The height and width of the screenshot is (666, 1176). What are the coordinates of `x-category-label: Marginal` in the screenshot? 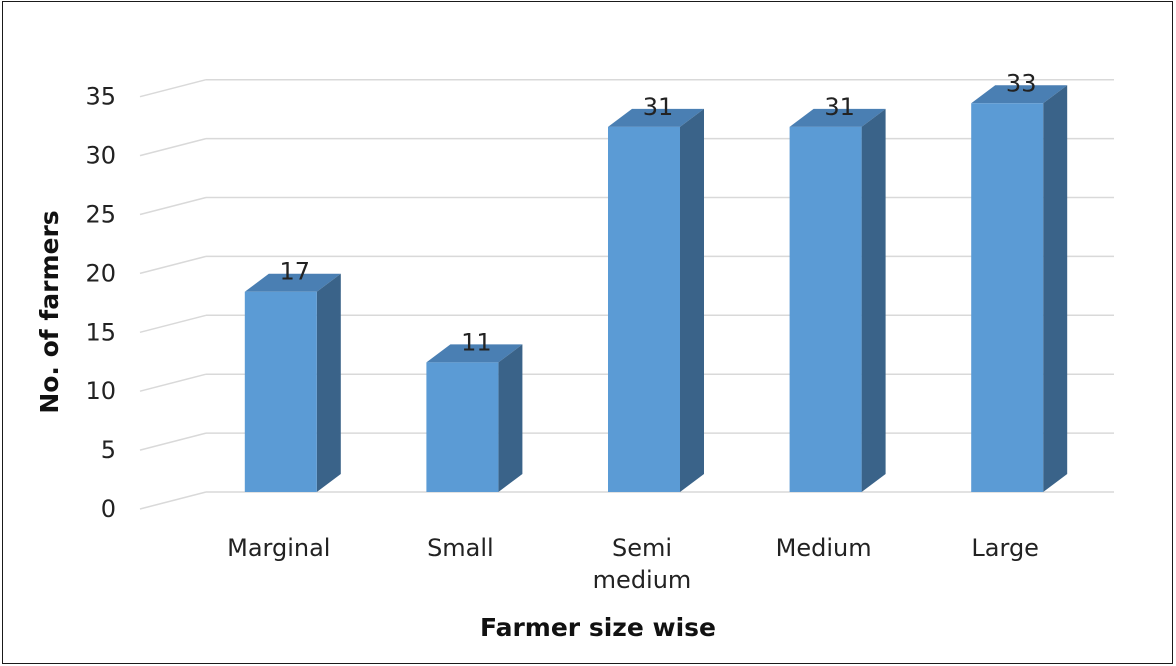 It's located at (278, 548).